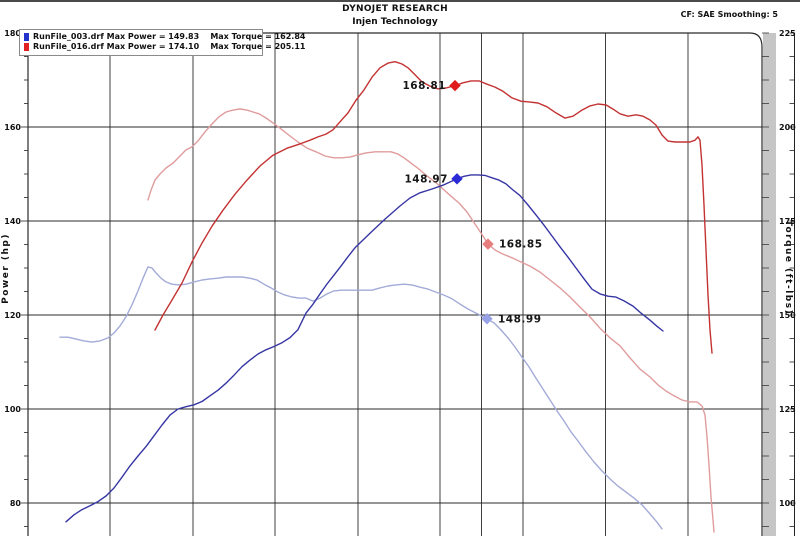 The width and height of the screenshot is (800, 536). What do you see at coordinates (16, 503) in the screenshot?
I see `left-tick-label: 80` at bounding box center [16, 503].